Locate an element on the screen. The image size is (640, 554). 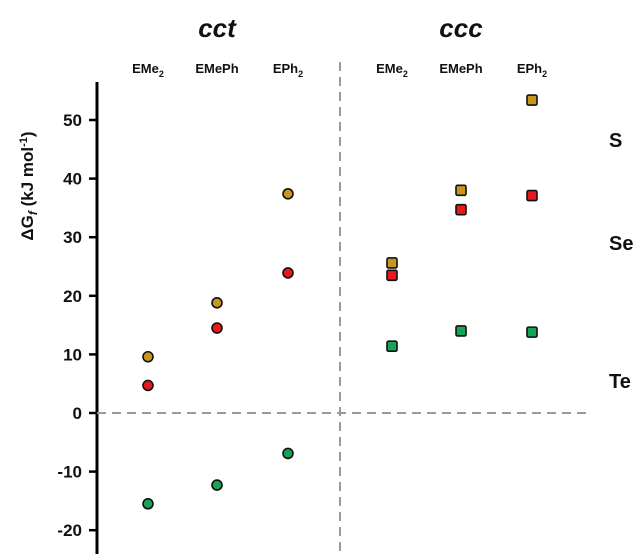
y-tick-label: 10 is located at coordinates (72, 354).